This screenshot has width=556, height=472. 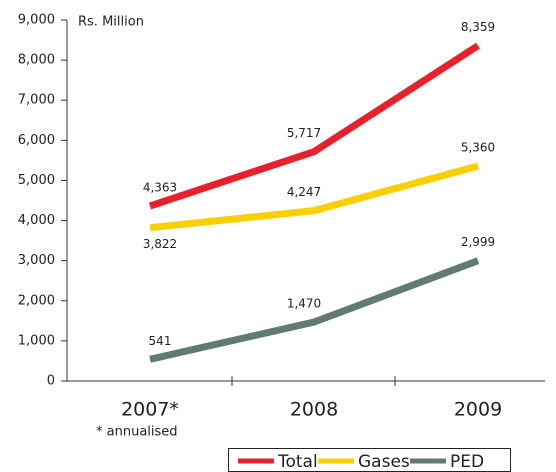 What do you see at coordinates (111, 22) in the screenshot?
I see `unit-label: Rs. Million` at bounding box center [111, 22].